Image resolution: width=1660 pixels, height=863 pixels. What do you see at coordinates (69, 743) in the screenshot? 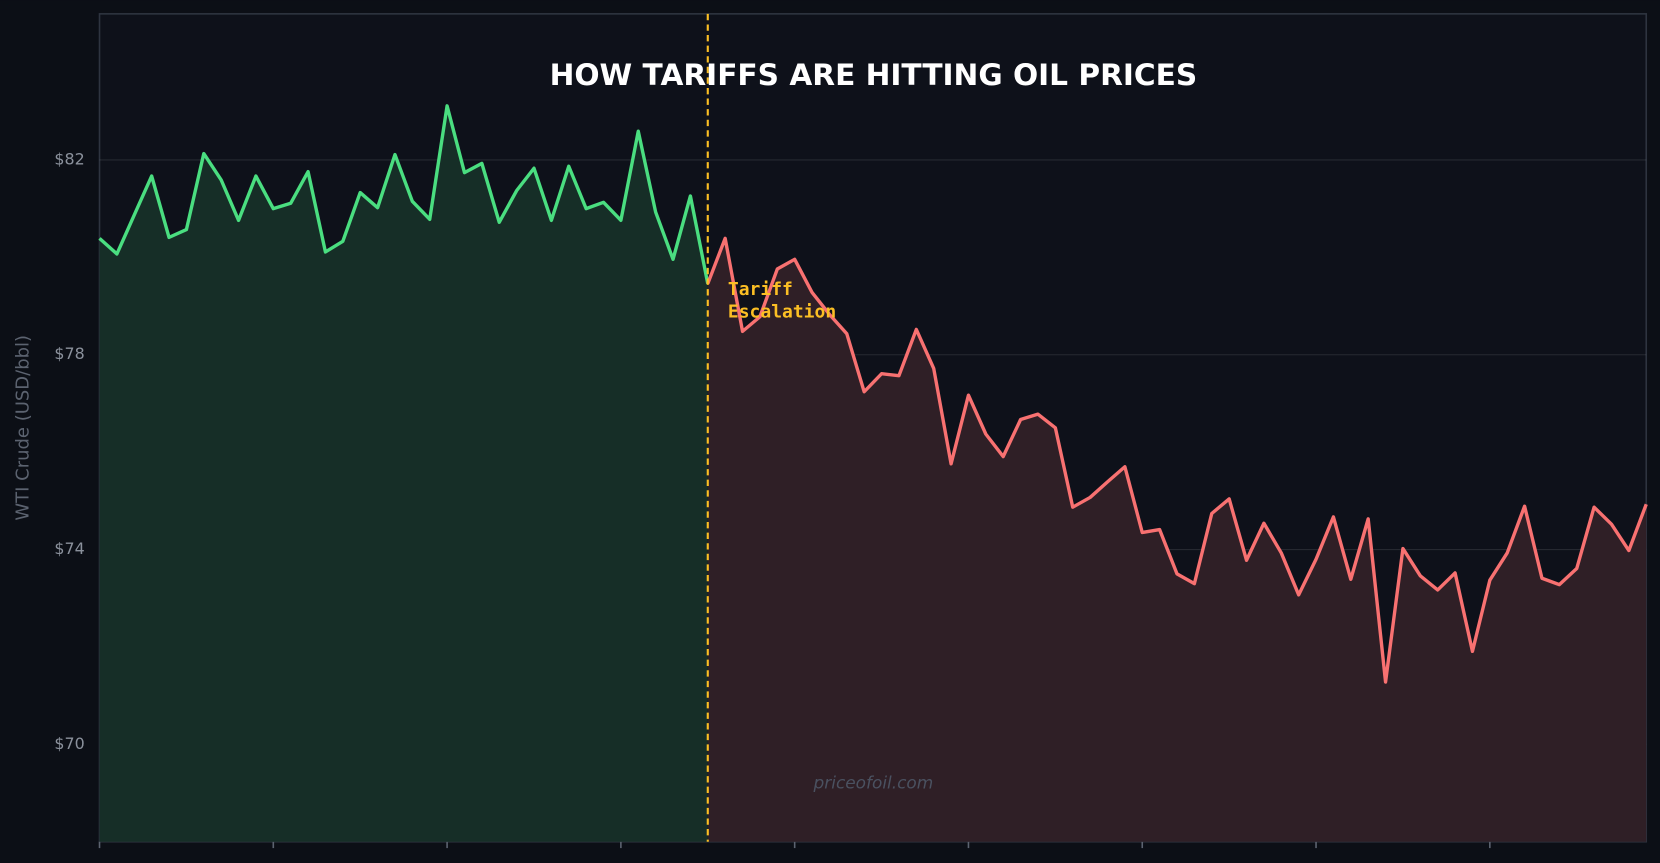
I see `y-tick-label: $70` at bounding box center [69, 743].